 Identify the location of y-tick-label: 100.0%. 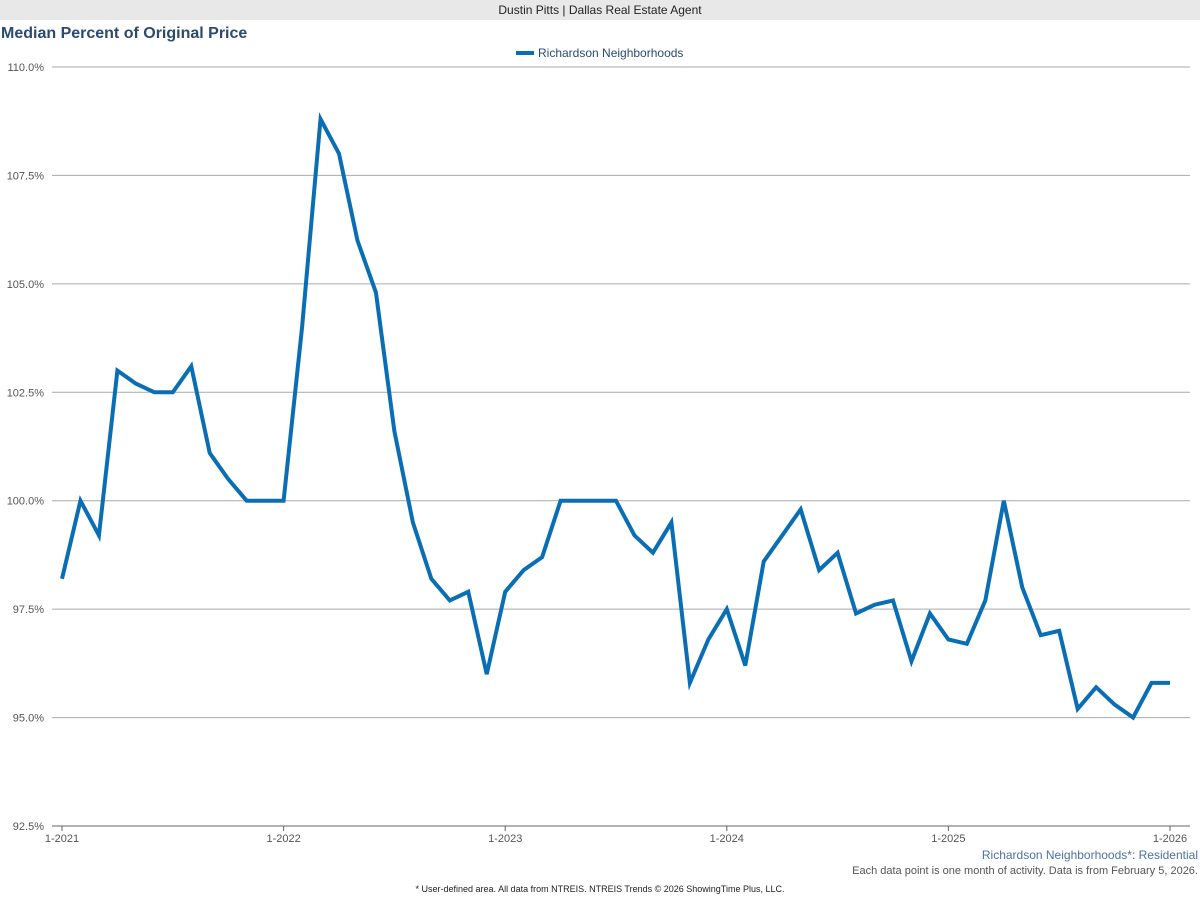
(26, 502).